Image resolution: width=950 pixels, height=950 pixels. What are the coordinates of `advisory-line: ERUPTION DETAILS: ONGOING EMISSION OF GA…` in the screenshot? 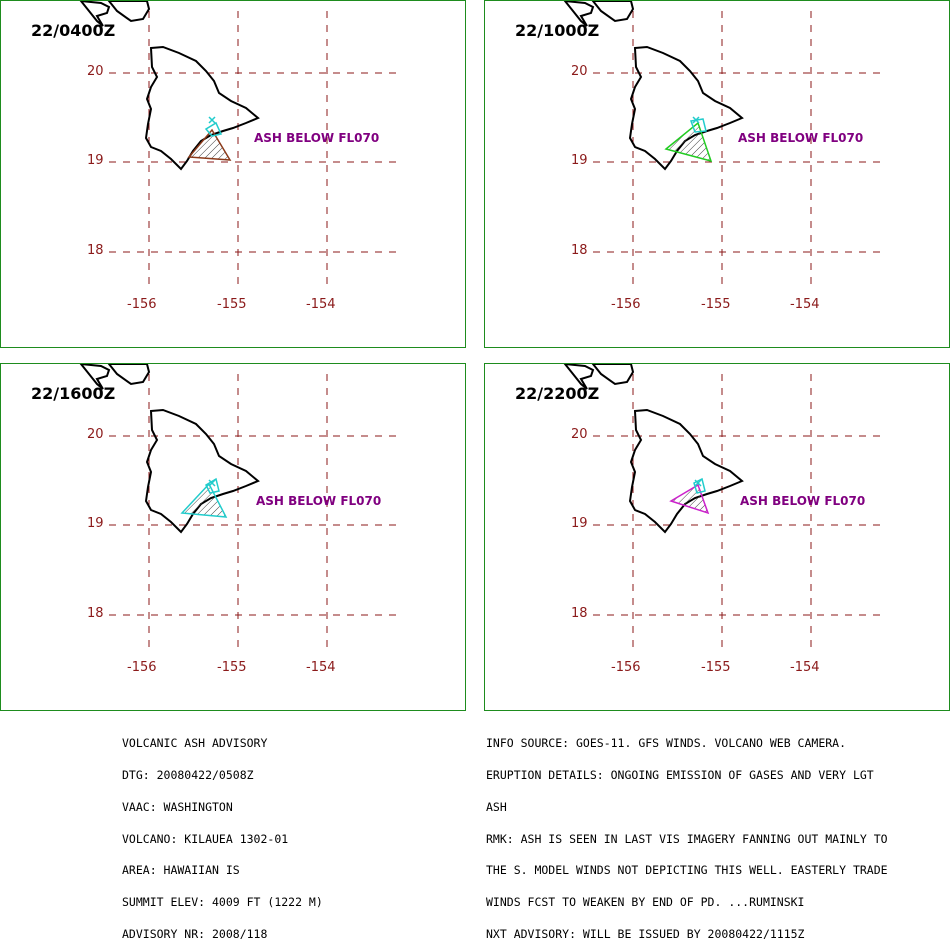 It's located at (680, 774).